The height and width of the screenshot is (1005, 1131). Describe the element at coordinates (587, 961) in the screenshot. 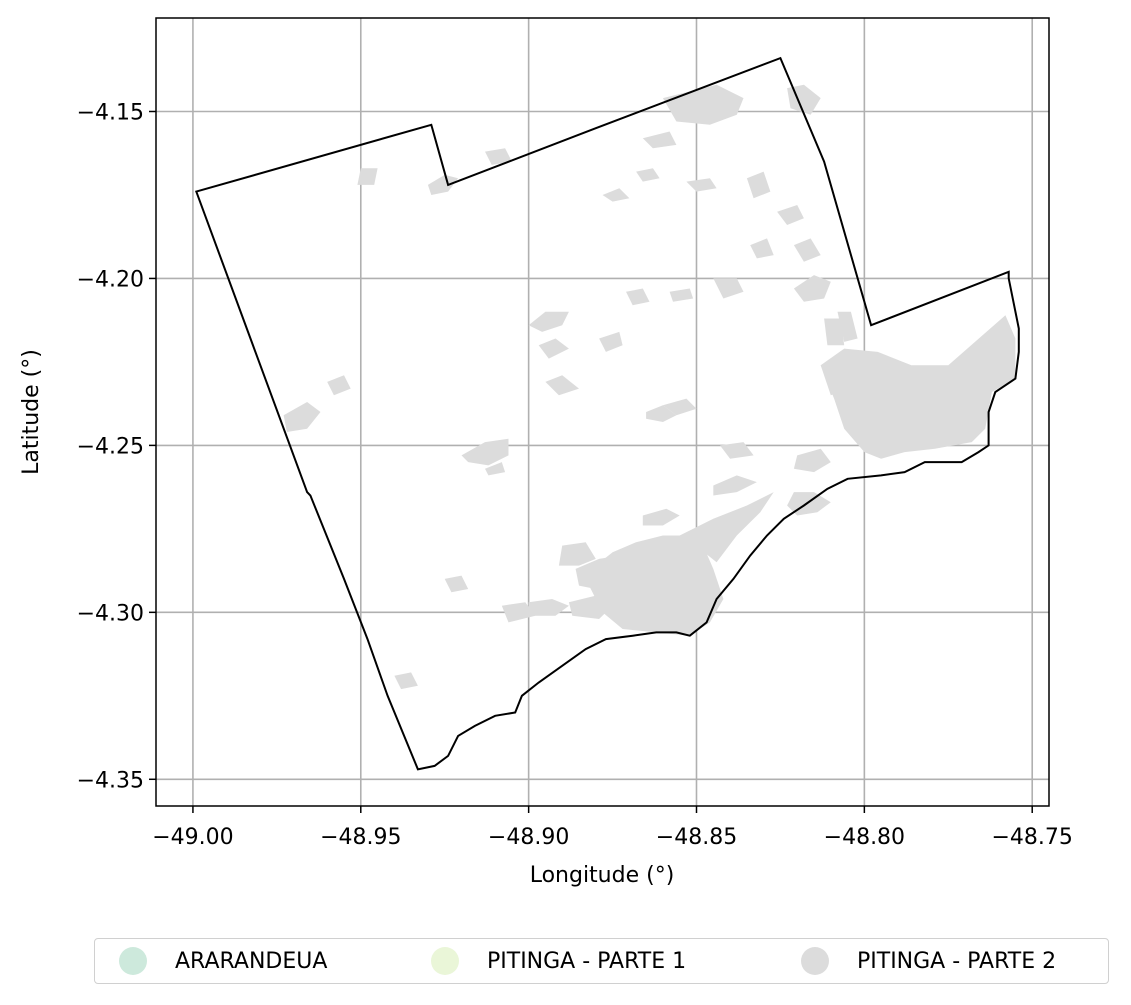

I see `legend-label-pitinga-parte-1: PITINGA - PARTE 1` at that location.